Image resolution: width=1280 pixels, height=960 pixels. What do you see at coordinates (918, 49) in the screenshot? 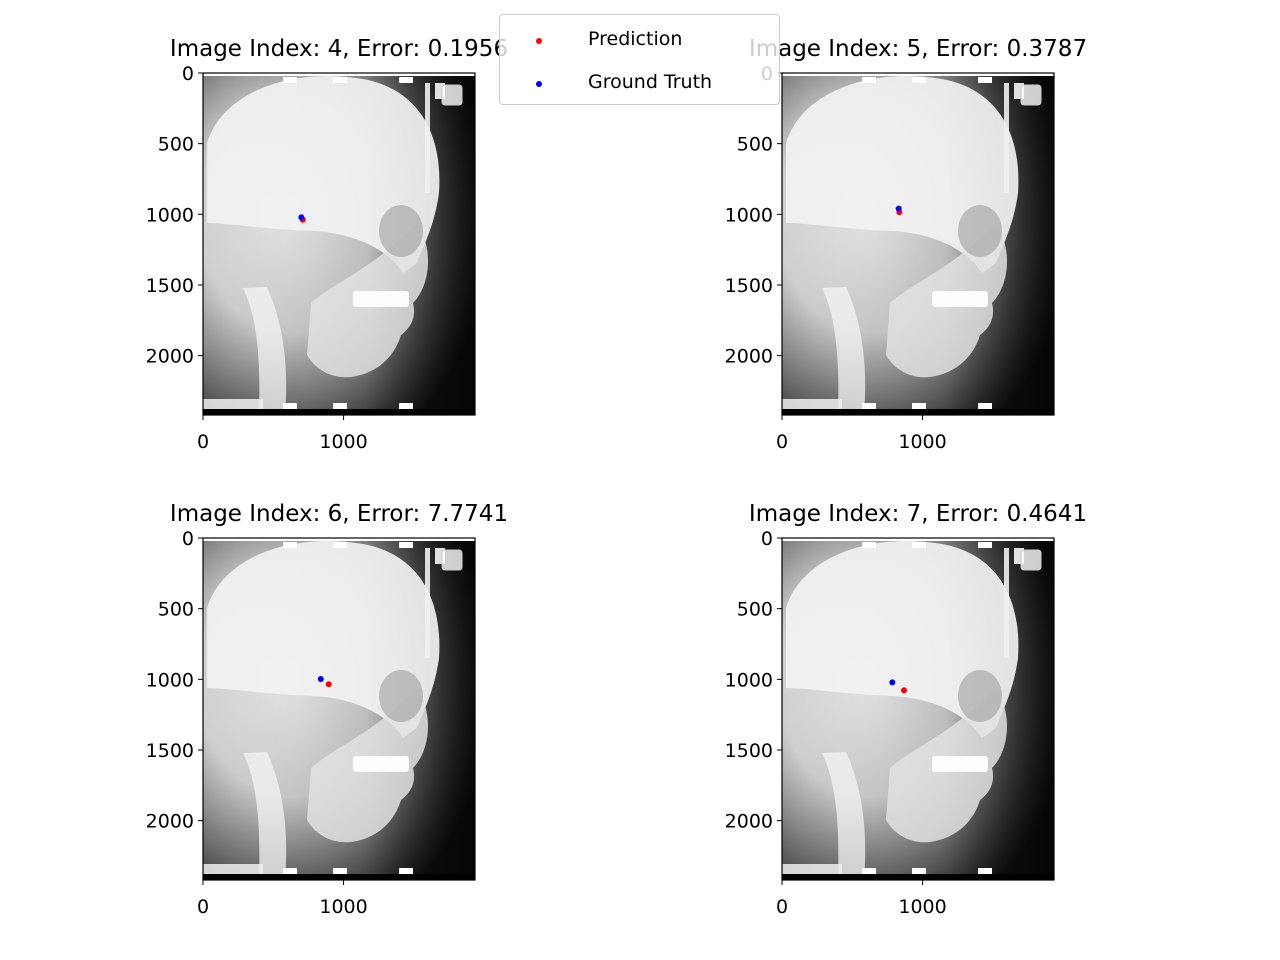
I see `subplot-title: Image Index: 5, Error: 0.3787` at bounding box center [918, 49].